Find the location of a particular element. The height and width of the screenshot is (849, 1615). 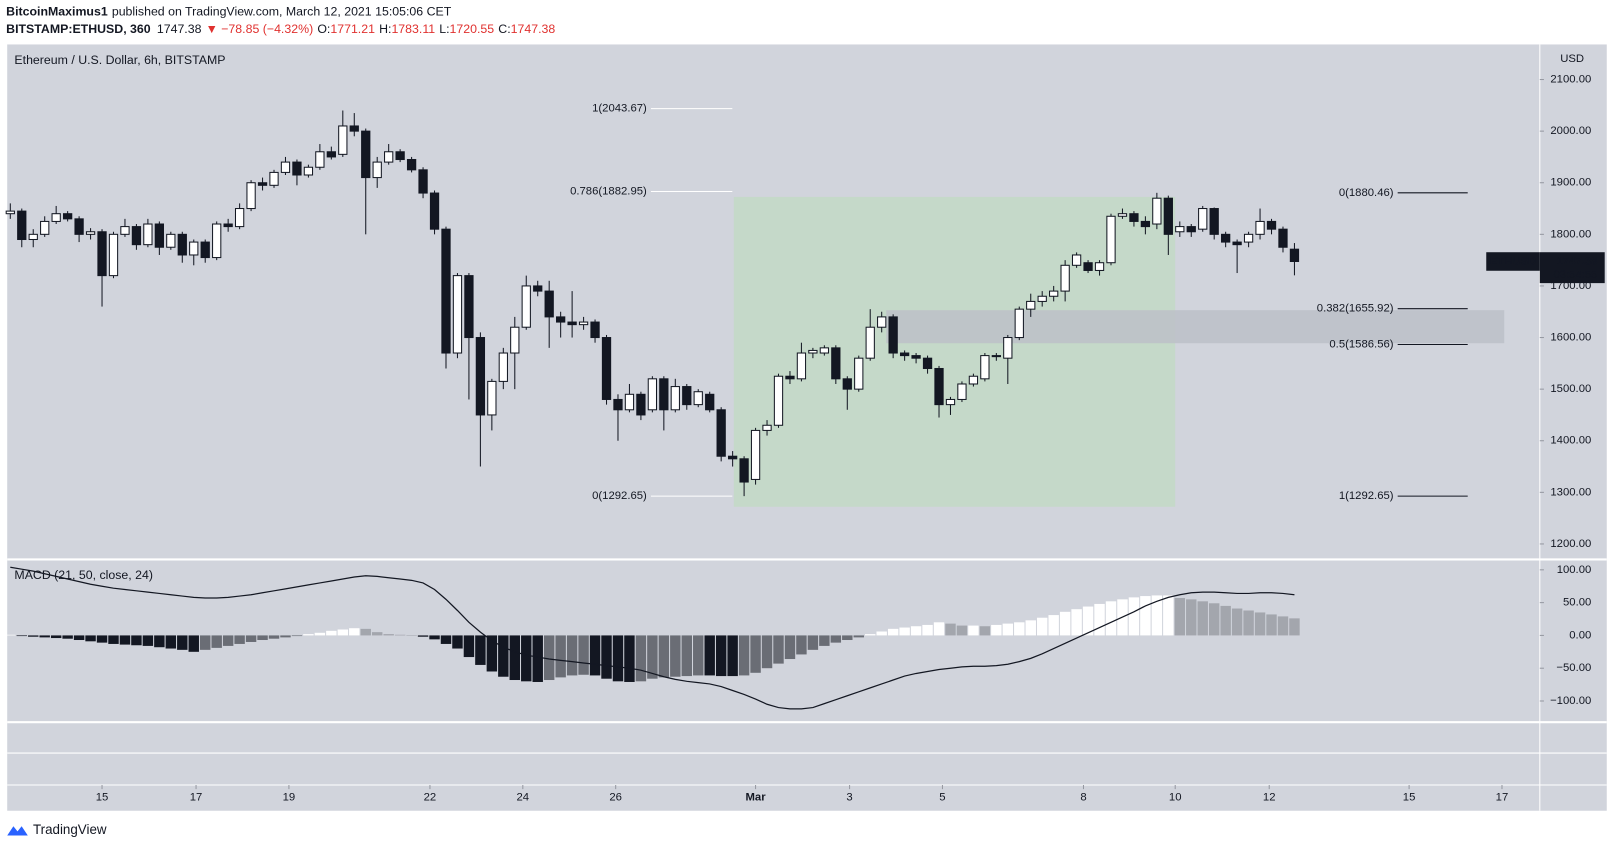

y-tick-label: 1900.00 is located at coordinates (1570, 183).